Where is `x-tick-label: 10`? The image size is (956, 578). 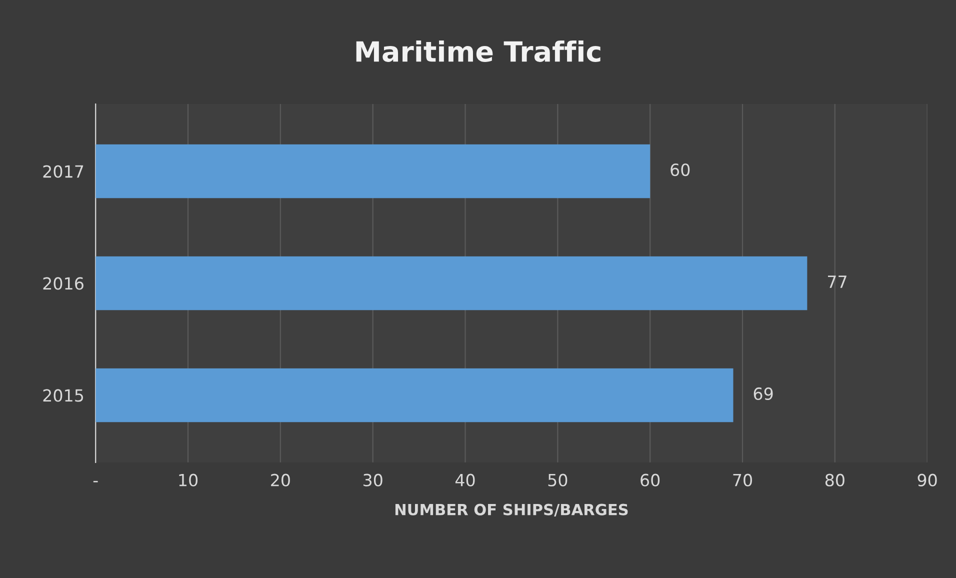 x-tick-label: 10 is located at coordinates (188, 480).